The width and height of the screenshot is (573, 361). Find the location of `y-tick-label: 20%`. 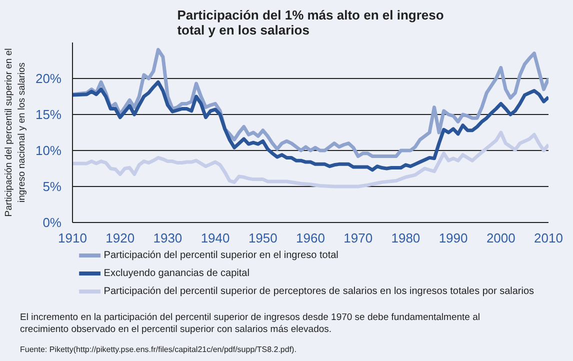

y-tick-label: 20% is located at coordinates (48, 78).